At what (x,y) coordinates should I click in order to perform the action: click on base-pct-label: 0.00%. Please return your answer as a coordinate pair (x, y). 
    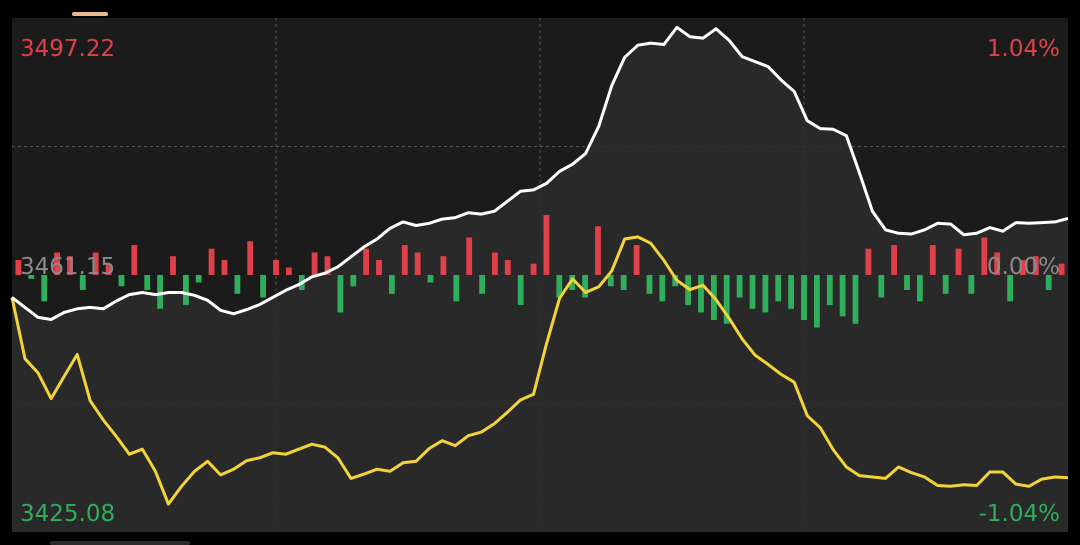
    Looking at the image, I should click on (1023, 267).